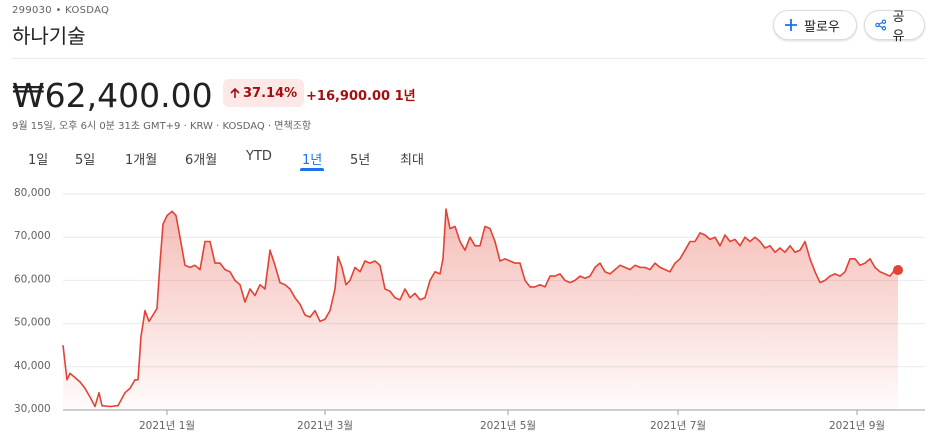 The width and height of the screenshot is (929, 443). Describe the element at coordinates (412, 160) in the screenshot. I see `range-tab: 최대` at that location.